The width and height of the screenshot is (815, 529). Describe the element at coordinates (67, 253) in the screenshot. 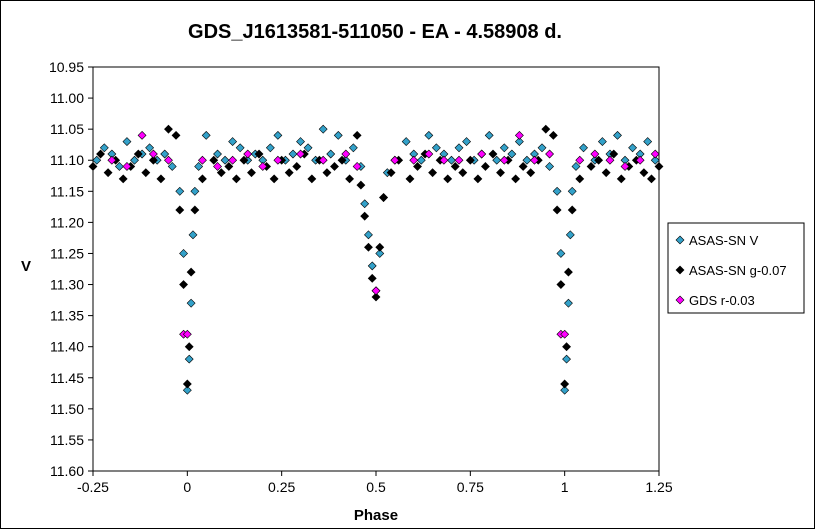

I see `y-tick-label: 11.25` at that location.